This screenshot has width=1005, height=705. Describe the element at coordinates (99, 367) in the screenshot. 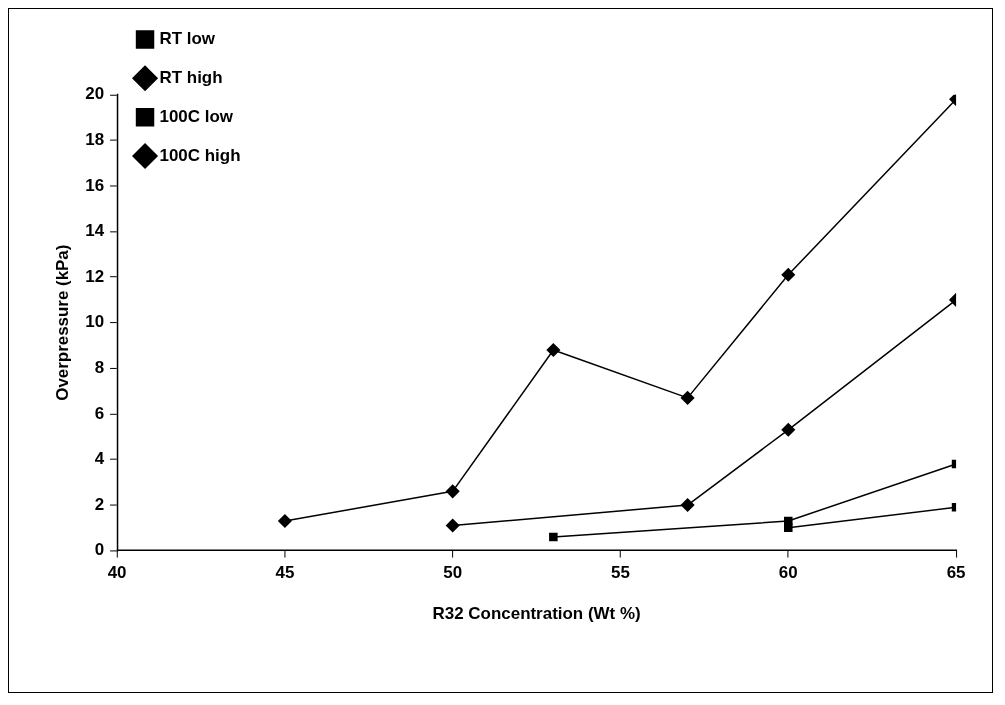

I see `y-tick-label: 8` at that location.